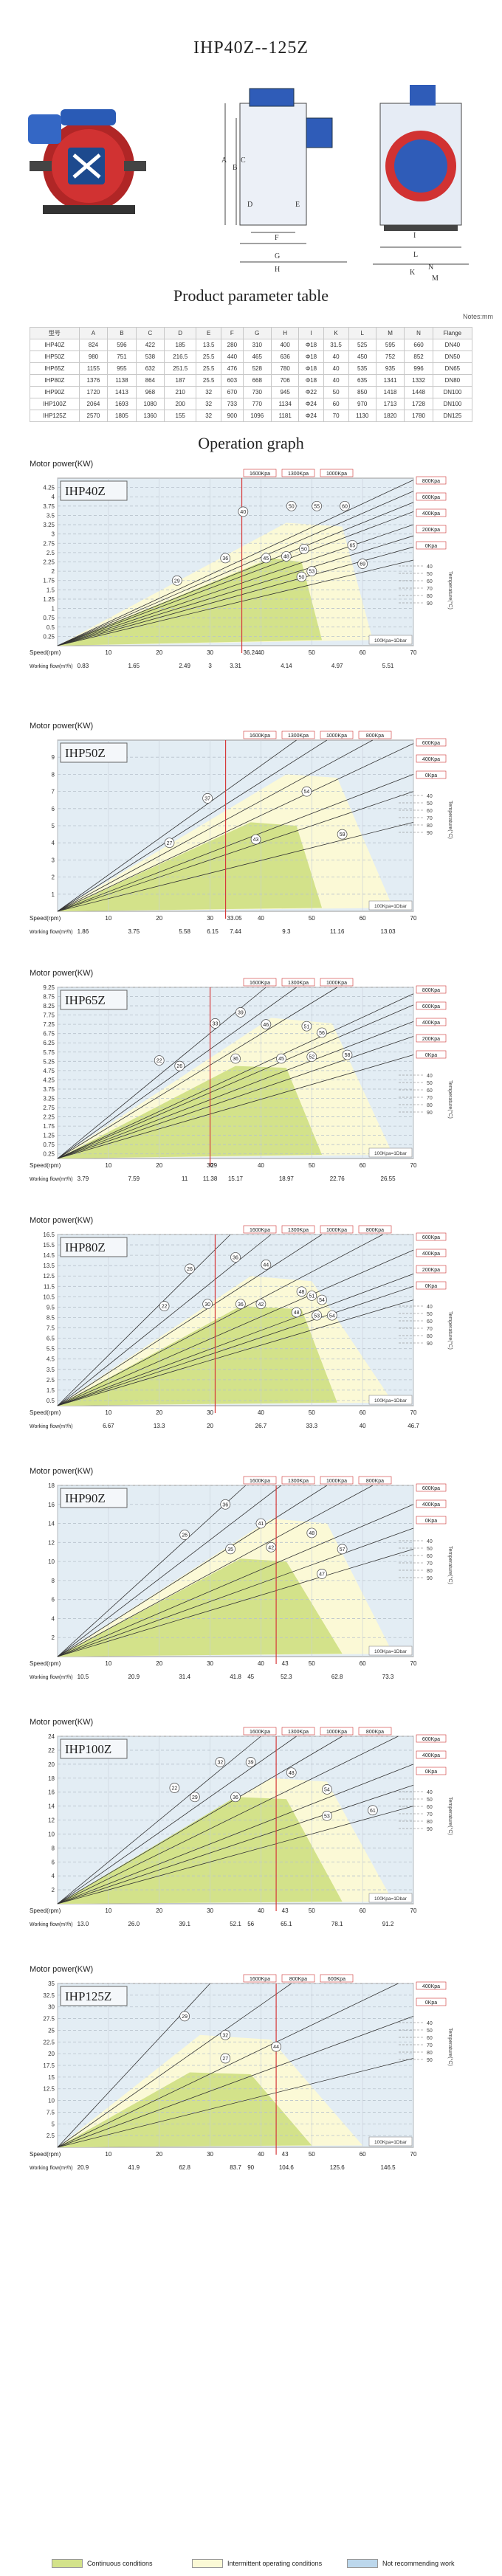  I want to click on pressure-tag: 1600Kpa, so click(260, 1230).